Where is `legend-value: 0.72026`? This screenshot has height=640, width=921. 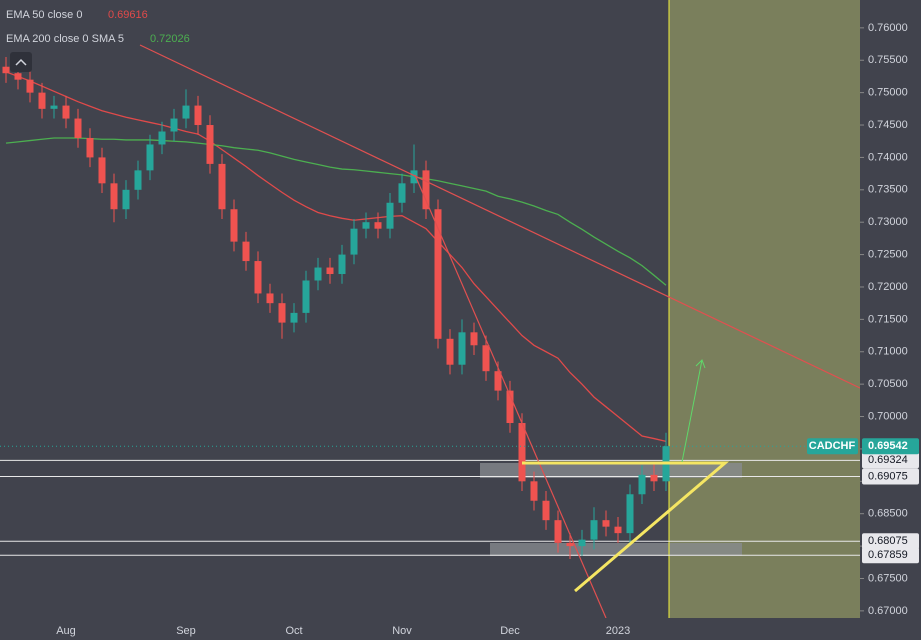
legend-value: 0.72026 is located at coordinates (170, 39).